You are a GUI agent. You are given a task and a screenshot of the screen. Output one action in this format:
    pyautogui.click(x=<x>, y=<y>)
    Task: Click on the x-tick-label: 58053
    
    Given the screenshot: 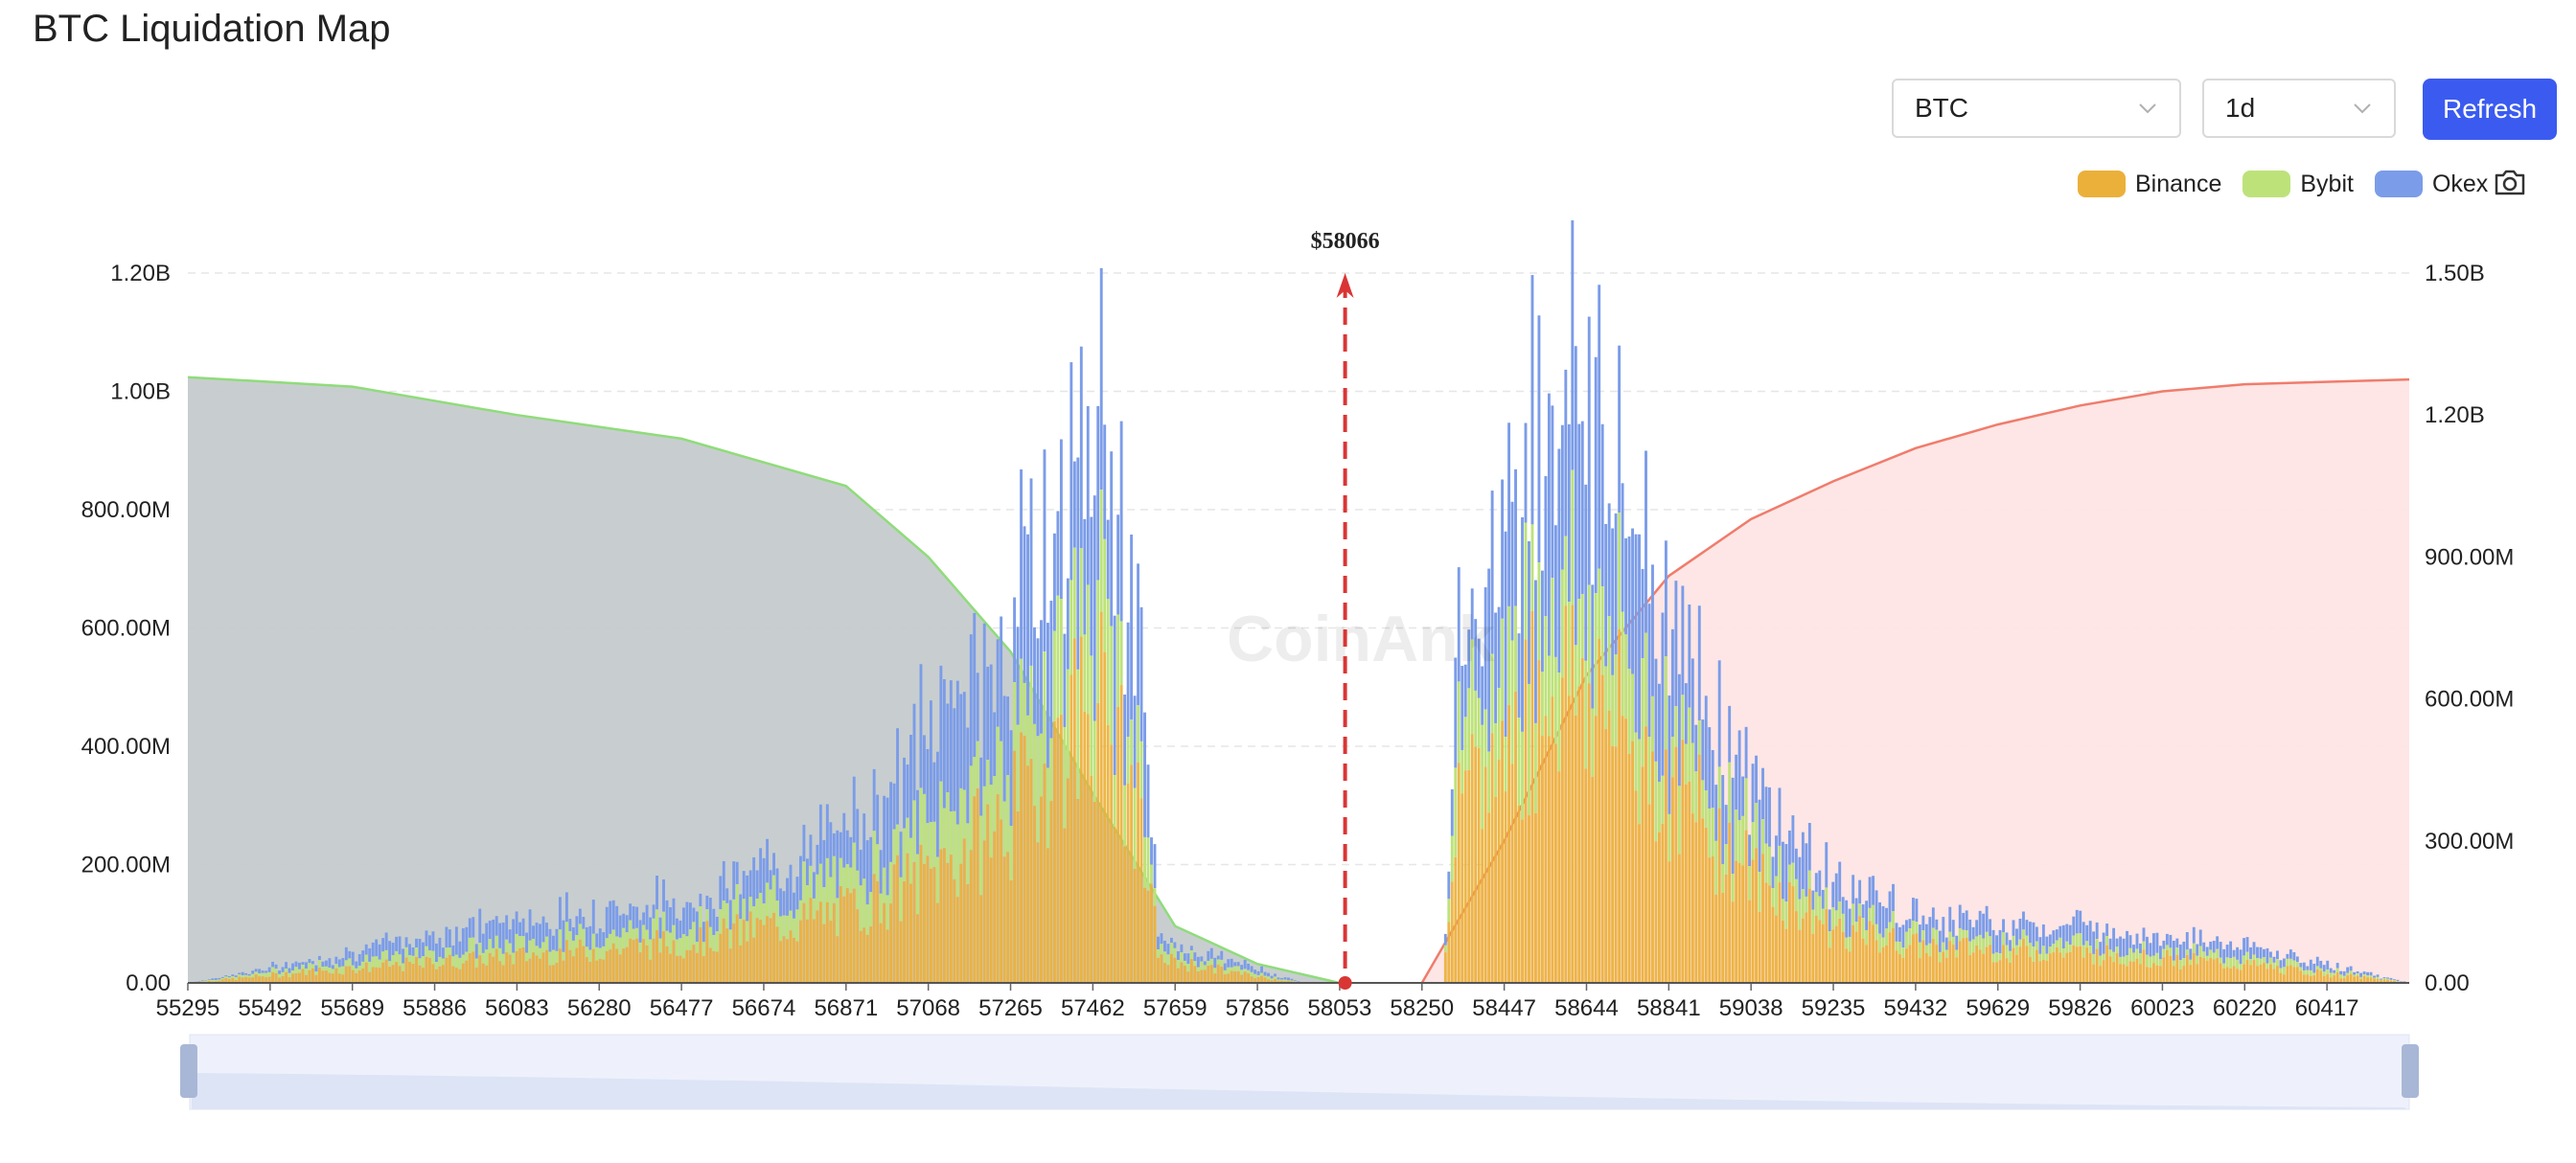 What is the action you would take?
    pyautogui.click(x=1340, y=1008)
    